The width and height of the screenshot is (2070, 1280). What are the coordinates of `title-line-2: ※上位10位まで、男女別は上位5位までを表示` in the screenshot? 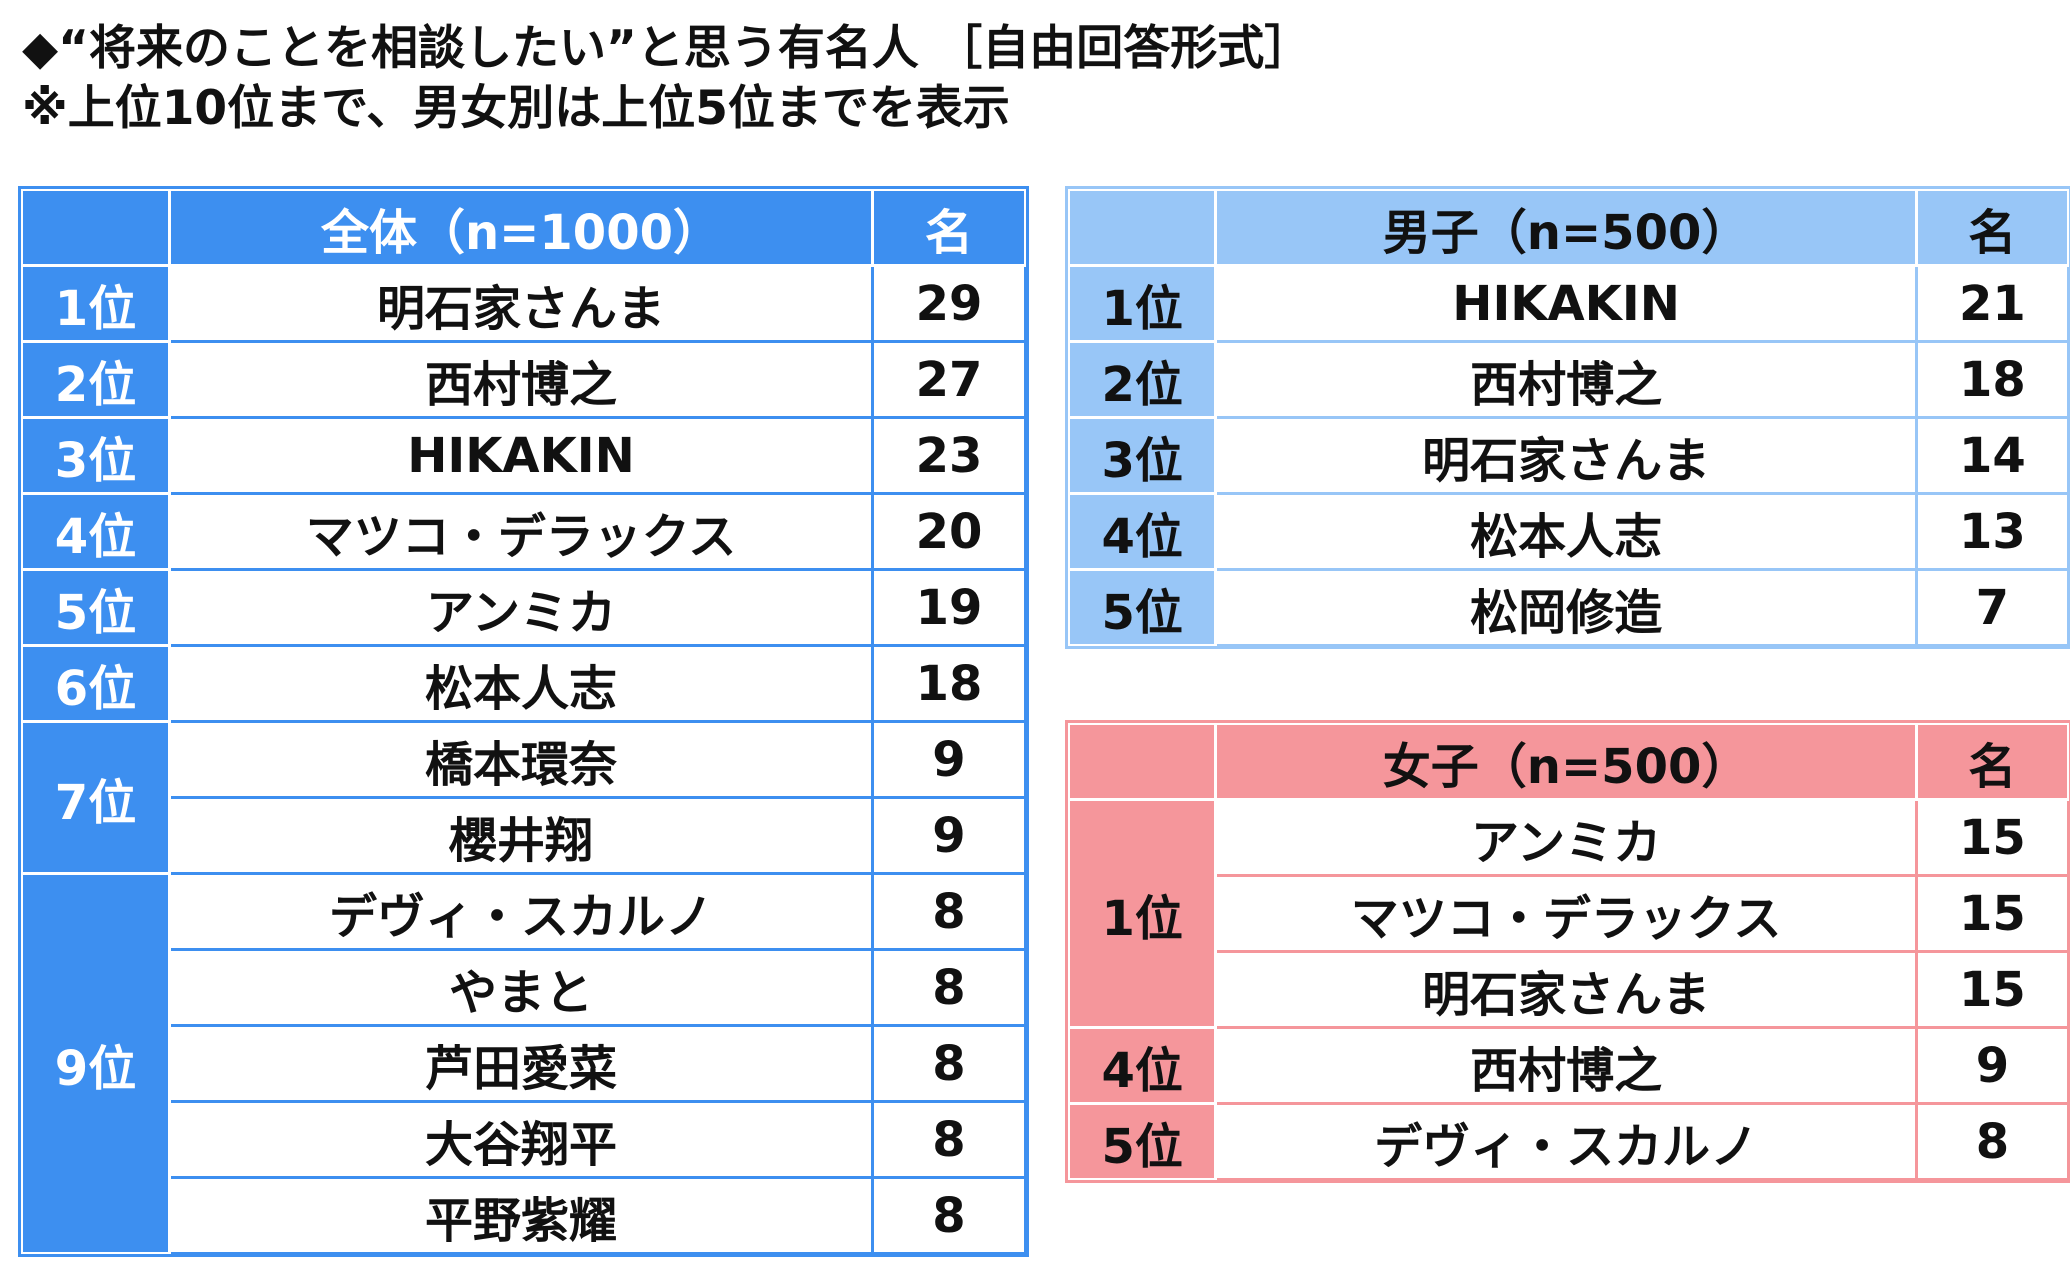 It's located at (516, 108).